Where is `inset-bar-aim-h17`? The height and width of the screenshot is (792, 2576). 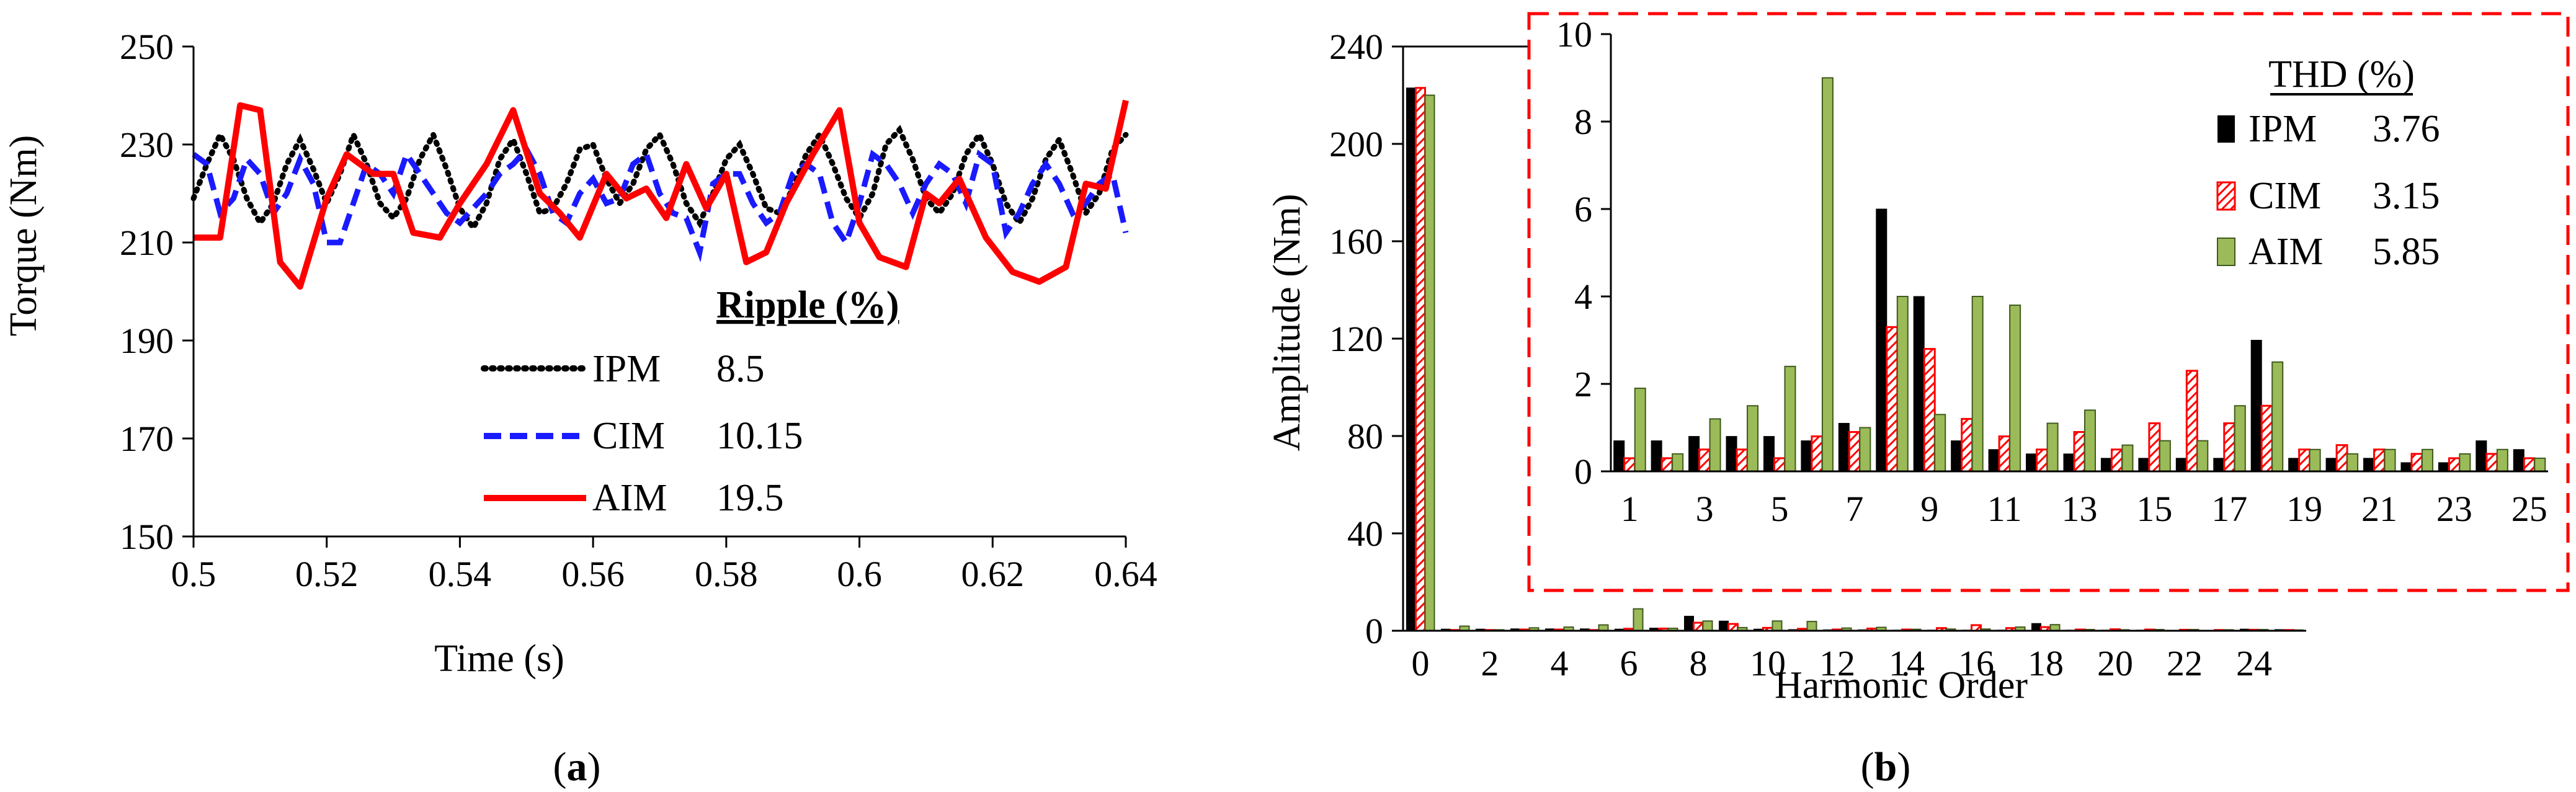
inset-bar-aim-h17 is located at coordinates (2240, 438).